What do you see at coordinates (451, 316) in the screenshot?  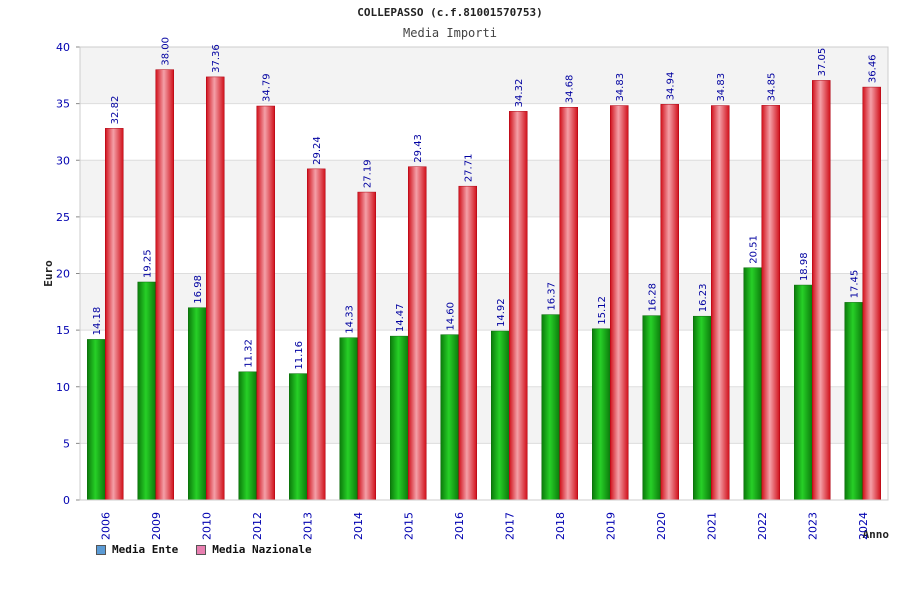 I see `data-label: 14.60` at bounding box center [451, 316].